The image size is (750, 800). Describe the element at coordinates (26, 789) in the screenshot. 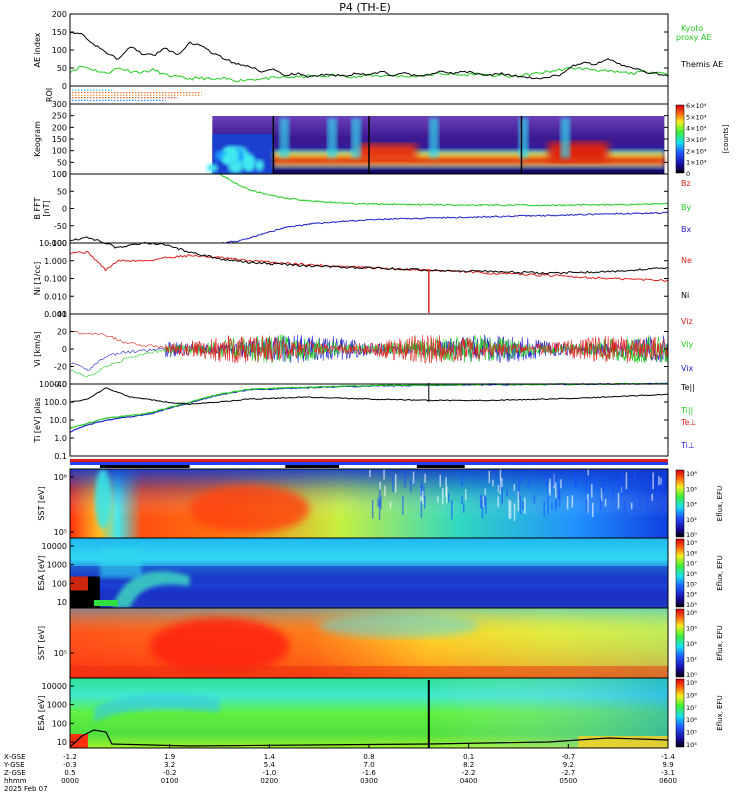

I see `x-row-label: 2025 Feb 07` at that location.